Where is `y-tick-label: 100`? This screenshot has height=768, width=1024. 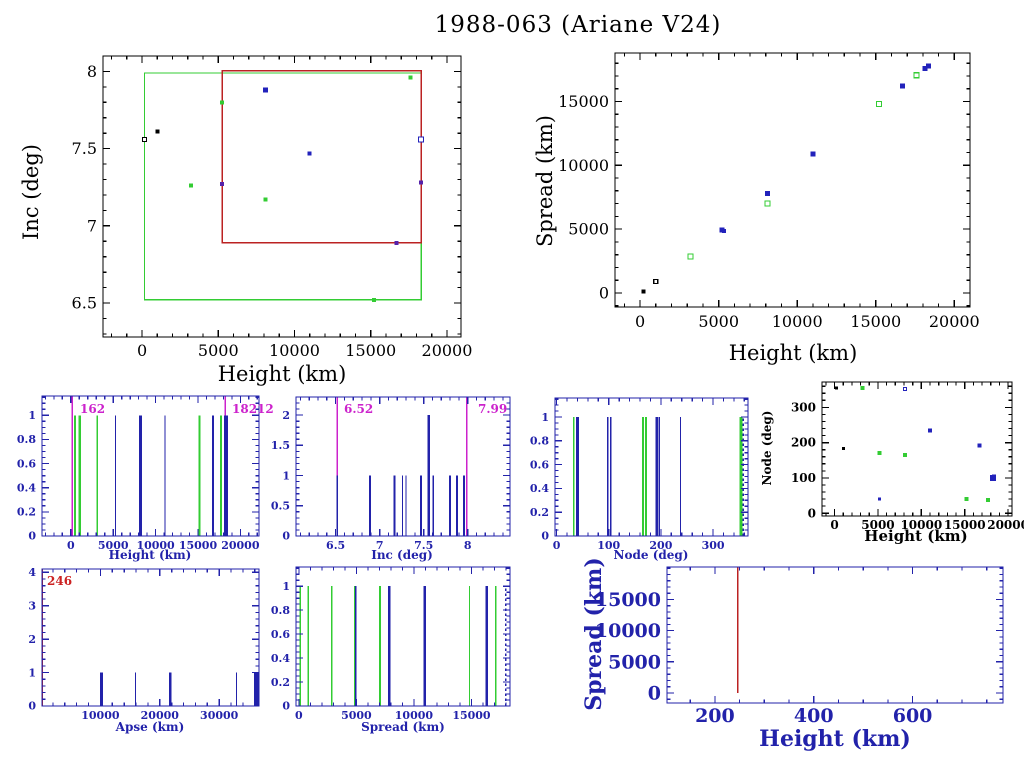 y-tick-label: 100 is located at coordinates (803, 478).